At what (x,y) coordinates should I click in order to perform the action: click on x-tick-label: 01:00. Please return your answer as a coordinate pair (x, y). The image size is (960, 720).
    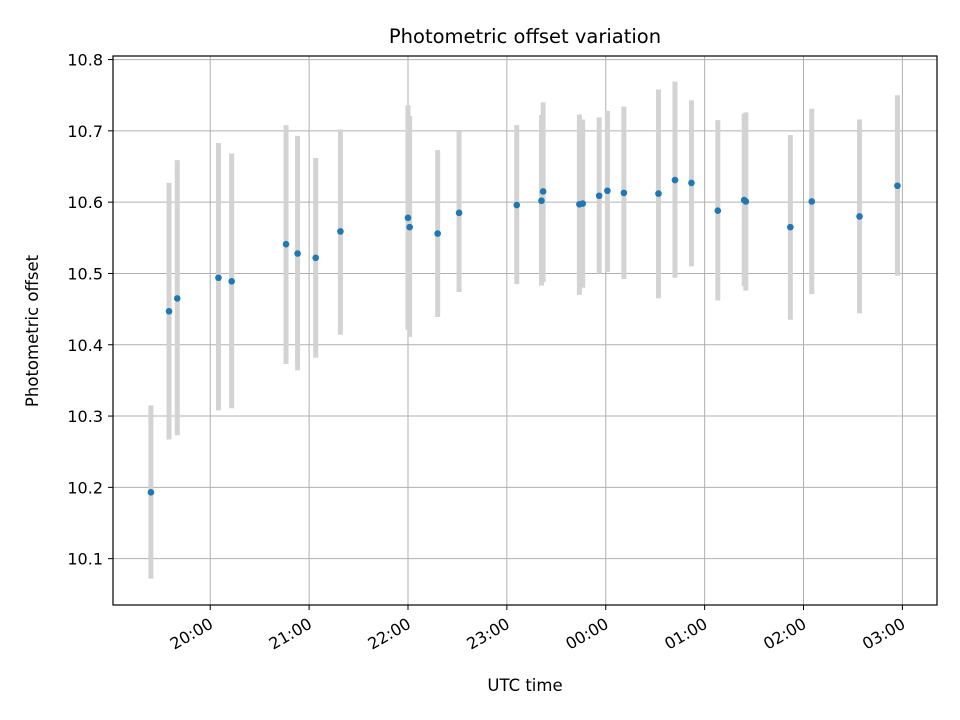
    Looking at the image, I should click on (685, 634).